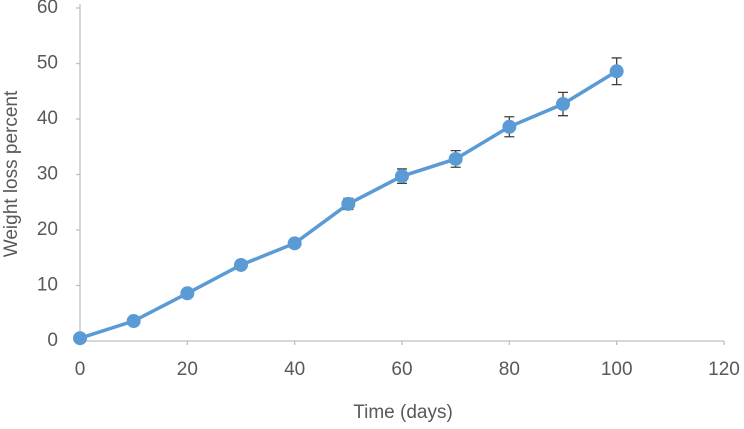 Image resolution: width=744 pixels, height=429 pixels. Describe the element at coordinates (187, 369) in the screenshot. I see `x-tick-label: 20` at that location.